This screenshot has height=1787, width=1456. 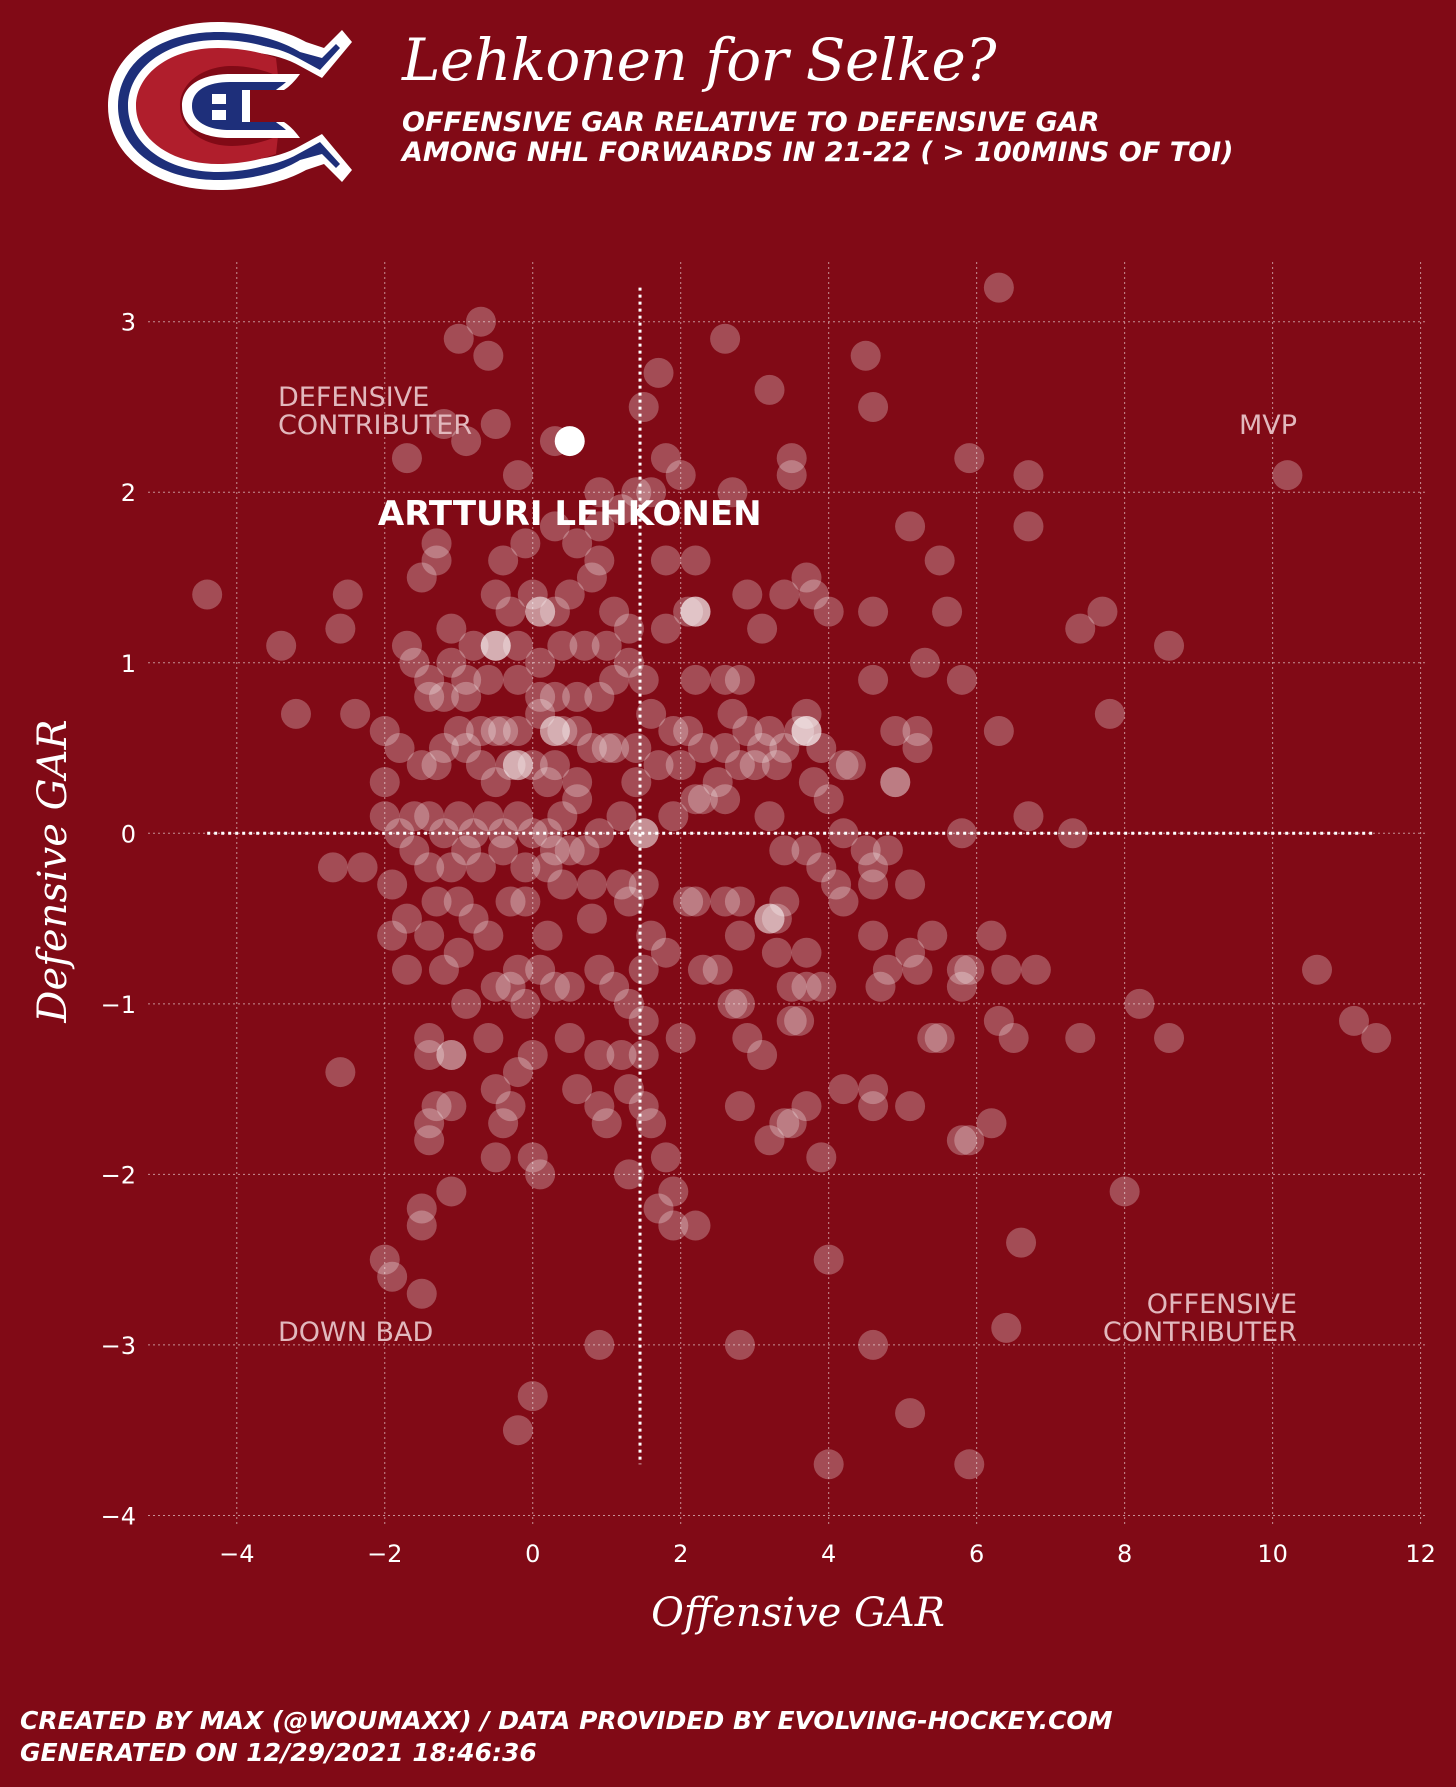 I want to click on y-tick-label: −2, so click(x=118, y=1175).